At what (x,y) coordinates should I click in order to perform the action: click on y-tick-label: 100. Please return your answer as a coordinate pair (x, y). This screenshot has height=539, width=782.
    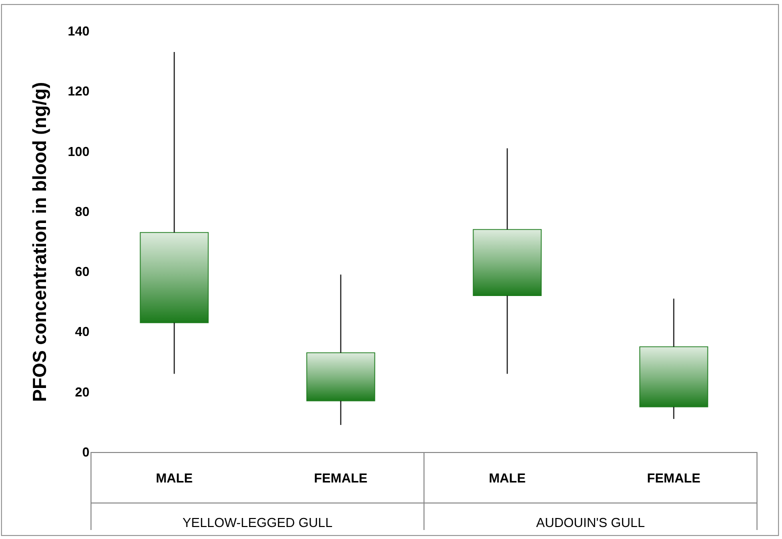
    Looking at the image, I should click on (79, 151).